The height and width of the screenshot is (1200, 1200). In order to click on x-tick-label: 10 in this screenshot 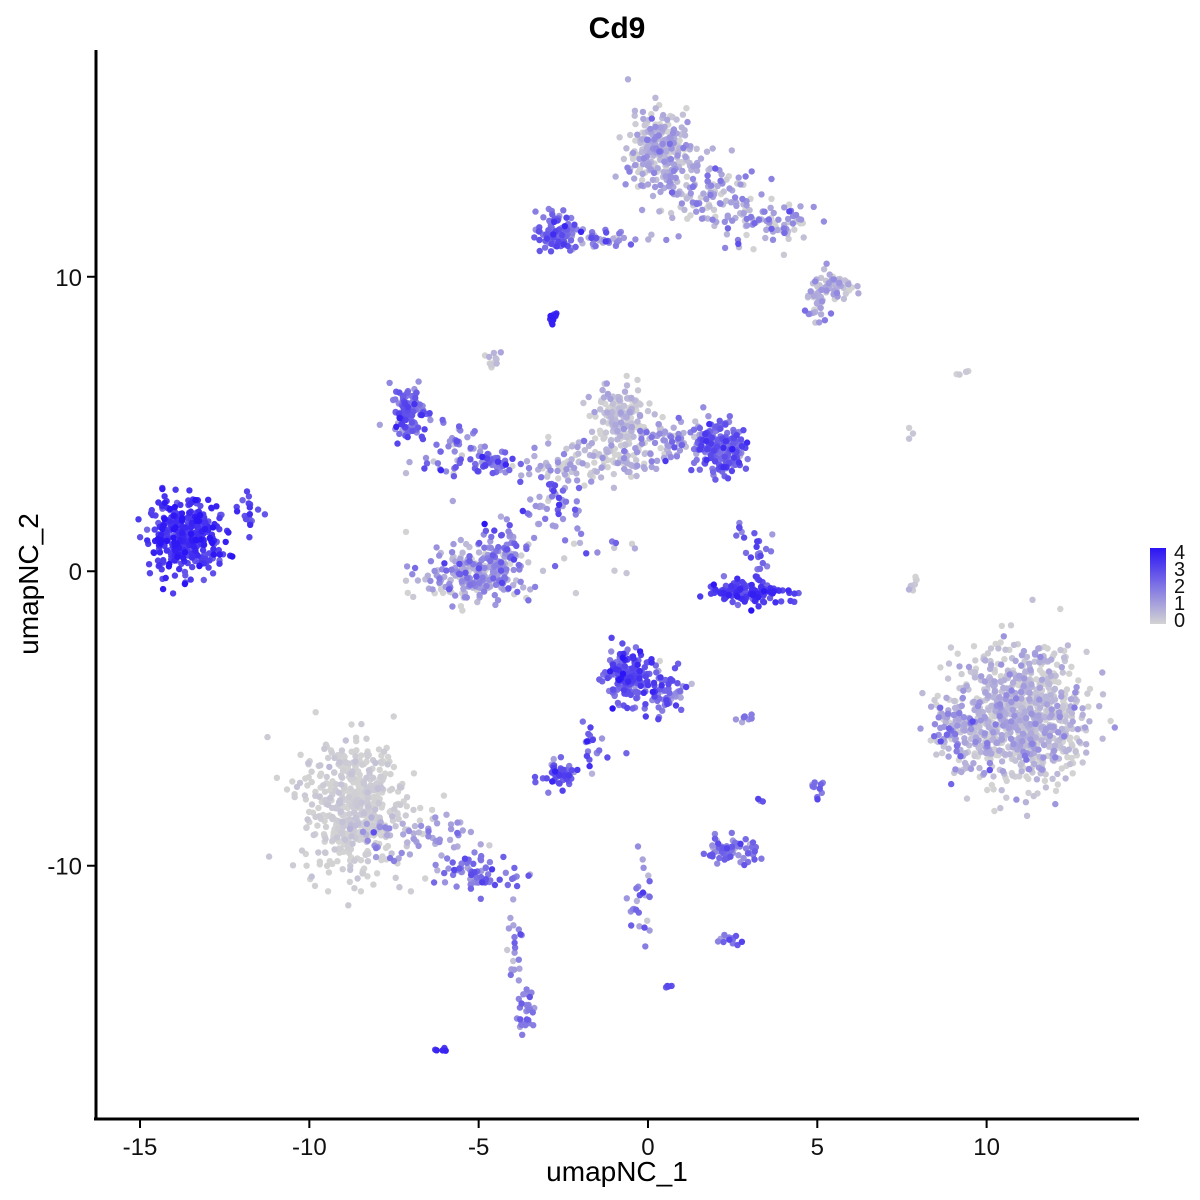, I will do `click(986, 1147)`.